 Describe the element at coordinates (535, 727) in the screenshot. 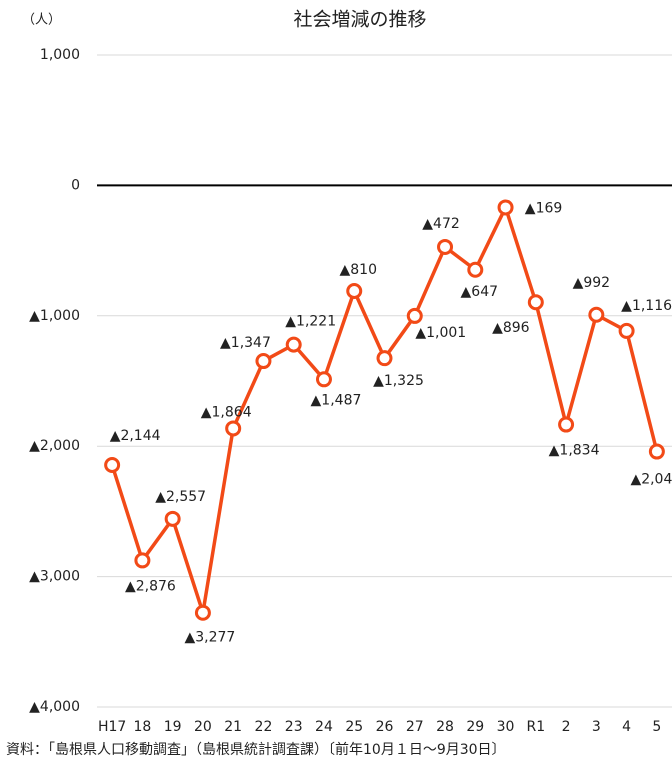

I see `x-tick-label: R1` at that location.